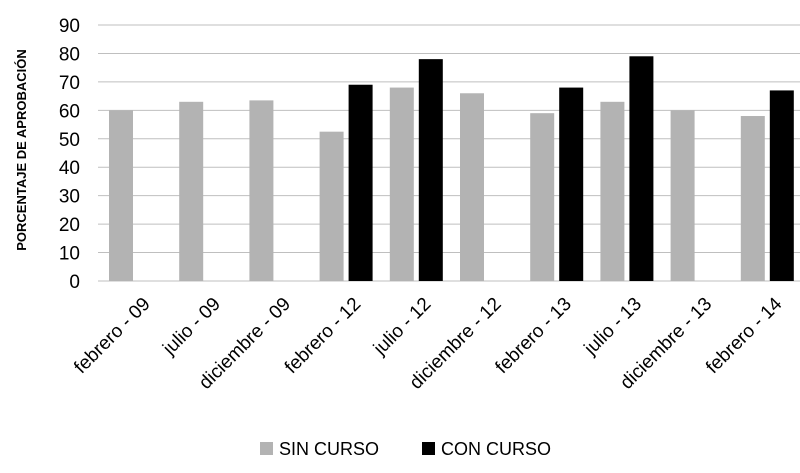  I want to click on y-tick-label: 40, so click(69, 168).